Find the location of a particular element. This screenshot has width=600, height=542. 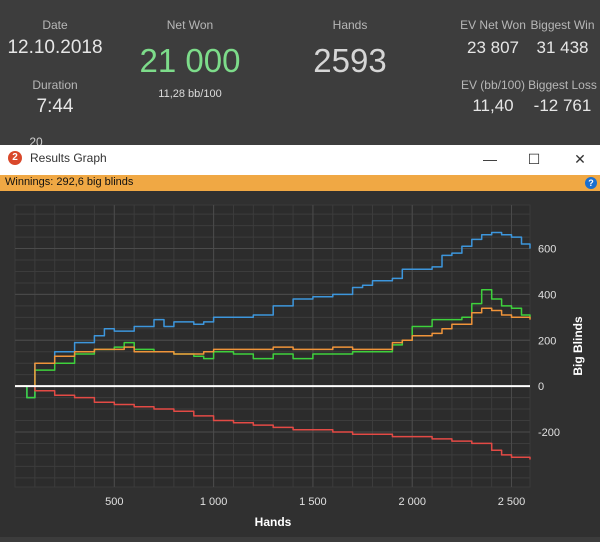

x-axis-label: Hands is located at coordinates (273, 522).